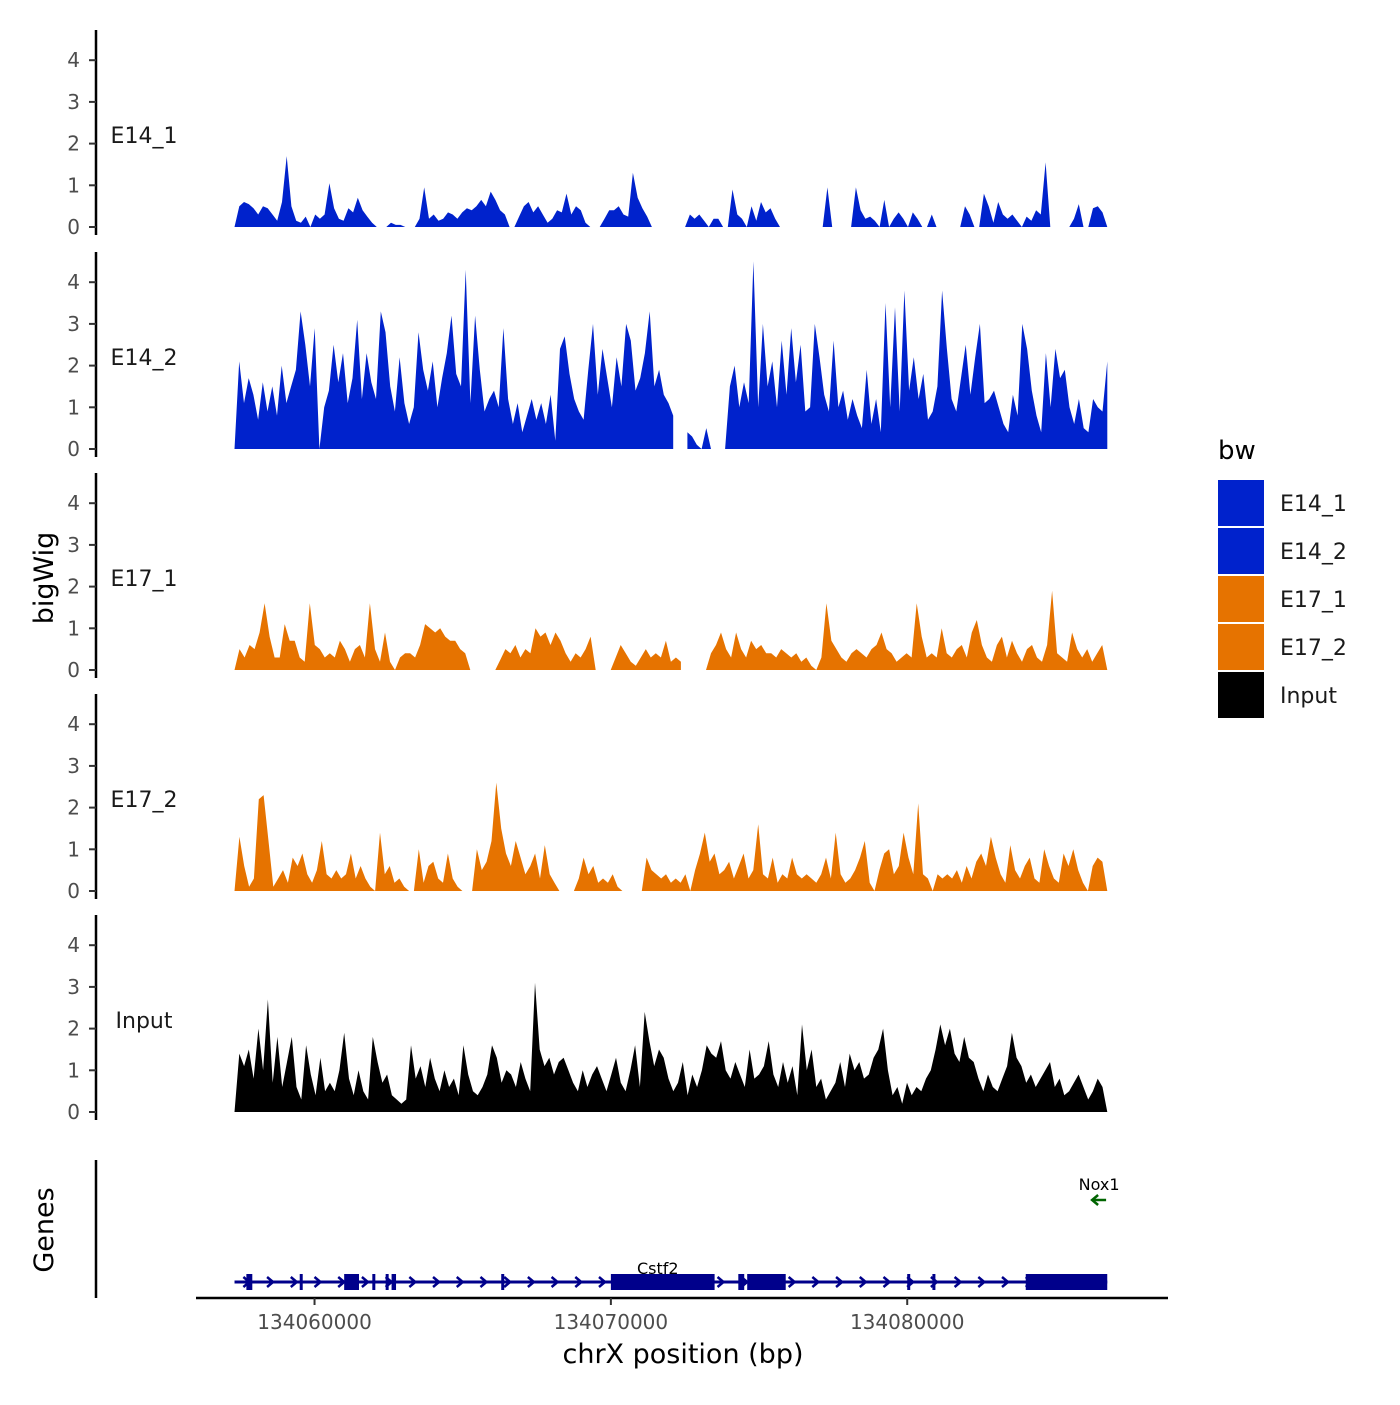  What do you see at coordinates (73, 102) in the screenshot?
I see `y-tick-label-E14_1-3: 3` at bounding box center [73, 102].